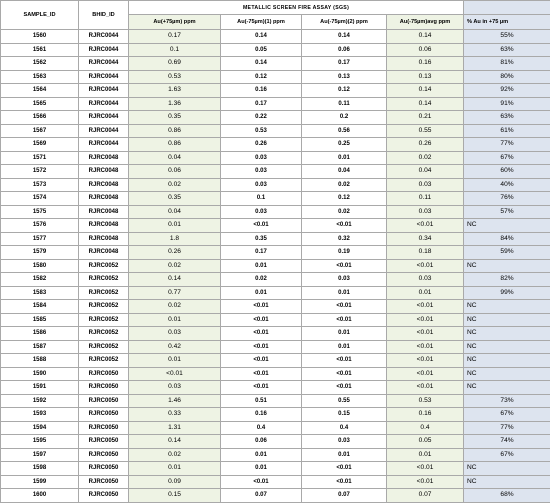  What do you see at coordinates (296, 8) in the screenshot?
I see `header-metallic-screen-fire-assay: METALLIC SCREEN FIRE ASSAY (SGS)` at bounding box center [296, 8].